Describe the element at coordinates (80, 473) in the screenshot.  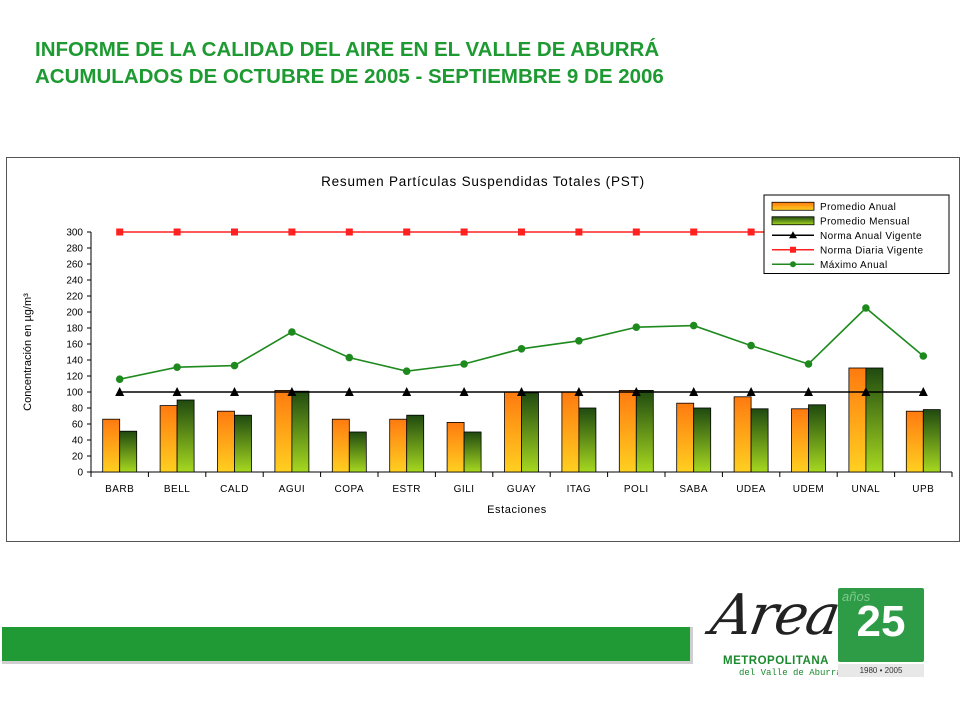
I see `y-tick-label: 0` at that location.